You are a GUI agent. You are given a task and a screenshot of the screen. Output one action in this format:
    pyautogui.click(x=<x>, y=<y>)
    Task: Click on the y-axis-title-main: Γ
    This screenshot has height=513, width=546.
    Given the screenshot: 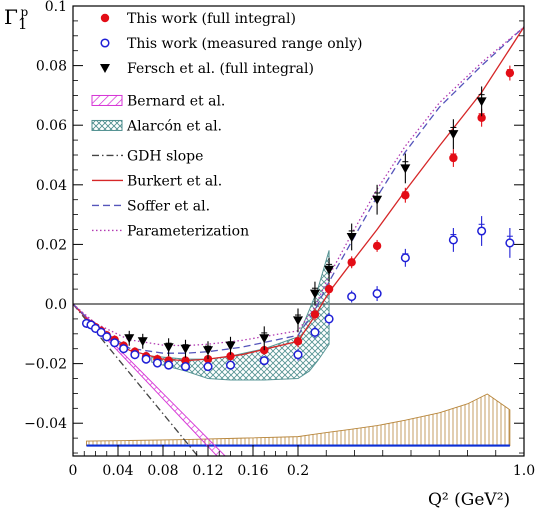 What is the action you would take?
    pyautogui.click(x=11, y=17)
    